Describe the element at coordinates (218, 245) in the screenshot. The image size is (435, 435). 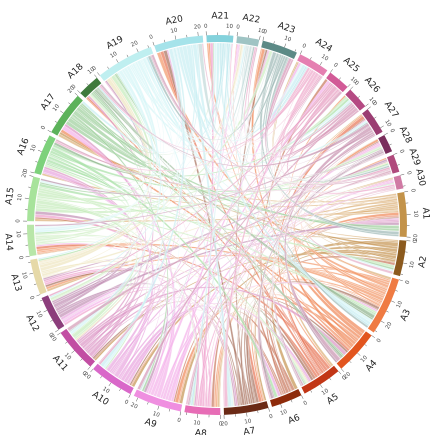
I see `ribbon-a2-a14` at that location.